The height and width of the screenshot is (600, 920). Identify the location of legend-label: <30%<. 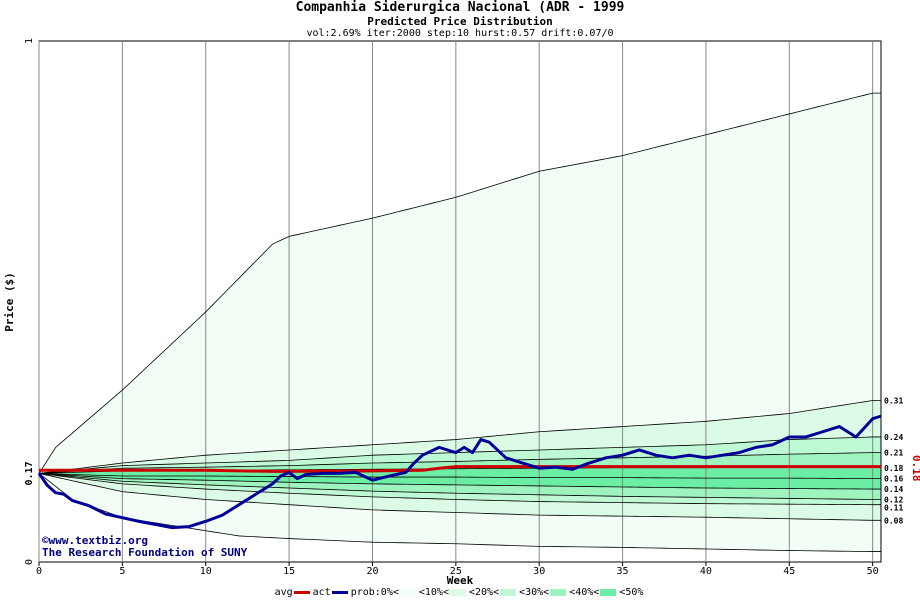
(534, 592).